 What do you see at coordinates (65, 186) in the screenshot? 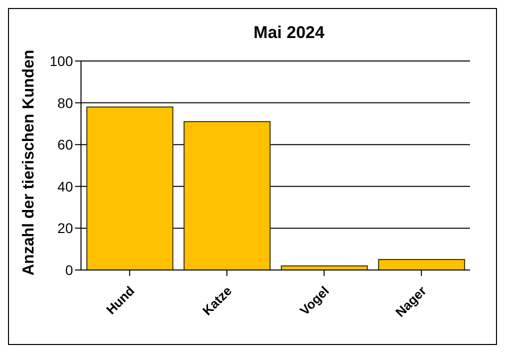
I see `y-tick-label: 40` at bounding box center [65, 186].